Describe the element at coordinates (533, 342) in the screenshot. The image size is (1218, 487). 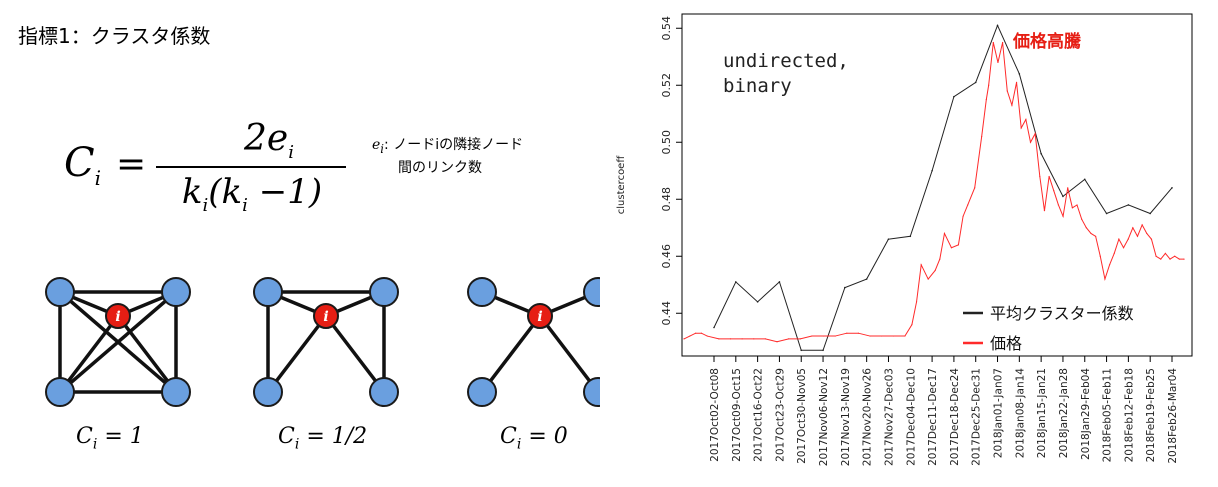
I see `graph-clustering-0: i` at that location.